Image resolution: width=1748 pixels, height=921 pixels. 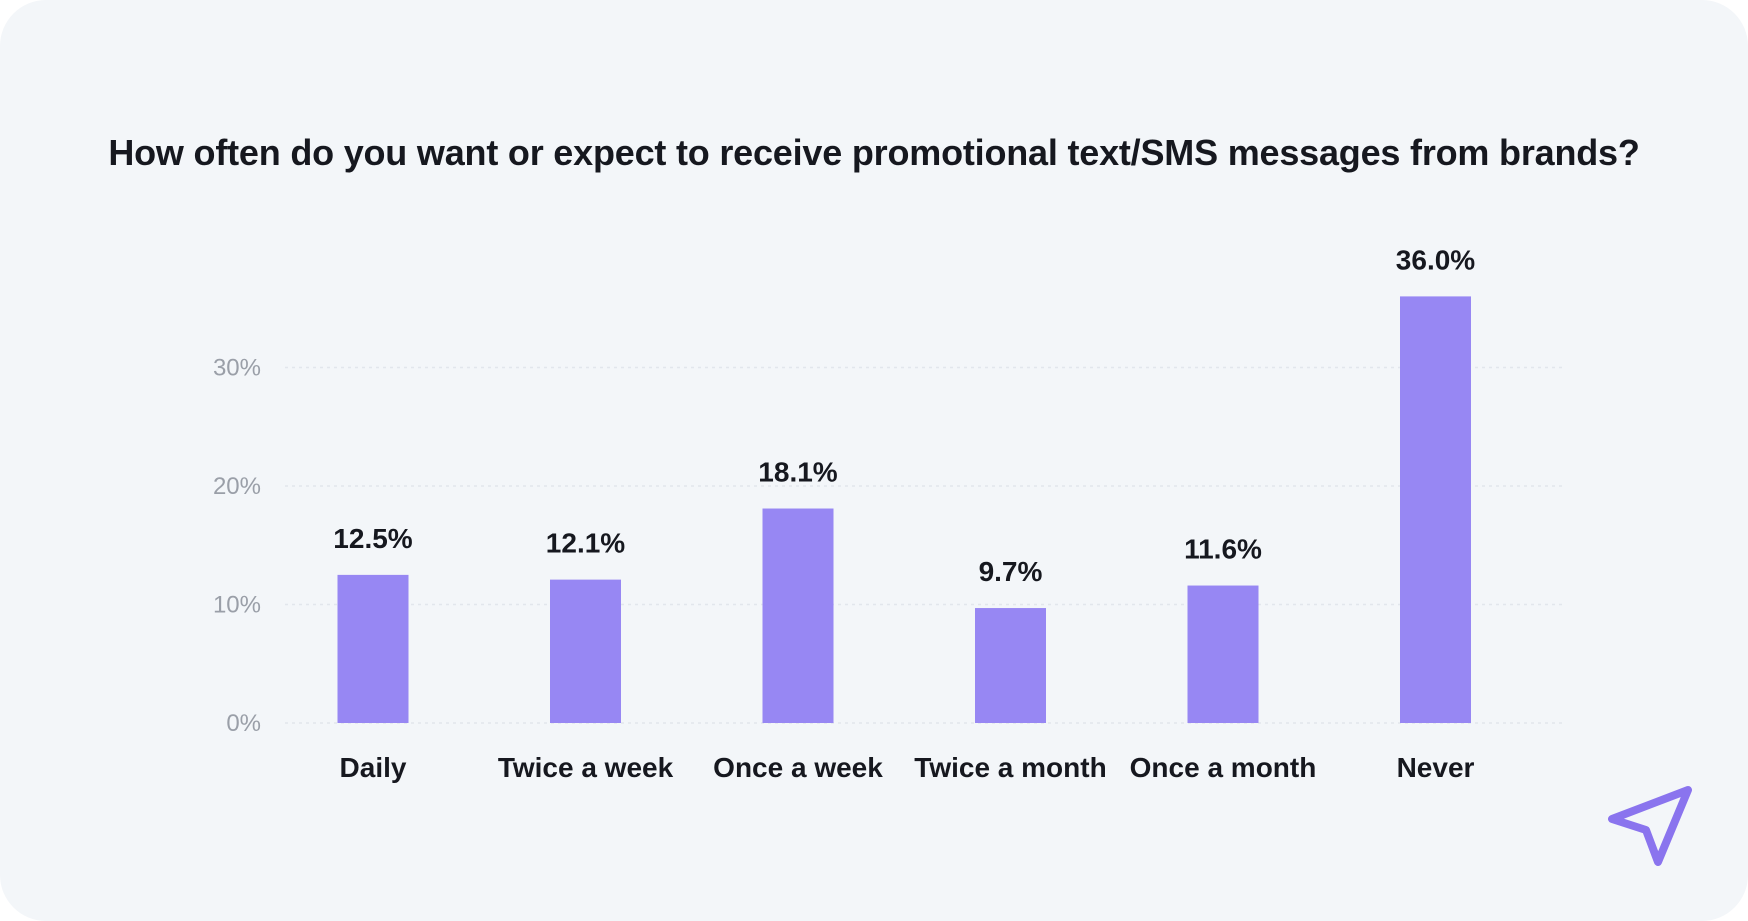 What do you see at coordinates (1010, 767) in the screenshot?
I see `category-label: Twice a month` at bounding box center [1010, 767].